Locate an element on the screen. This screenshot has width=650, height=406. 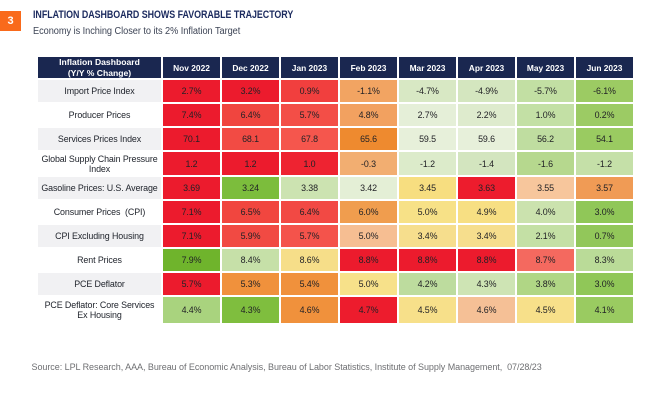
value-cell: 5.9% is located at coordinates (250, 236).